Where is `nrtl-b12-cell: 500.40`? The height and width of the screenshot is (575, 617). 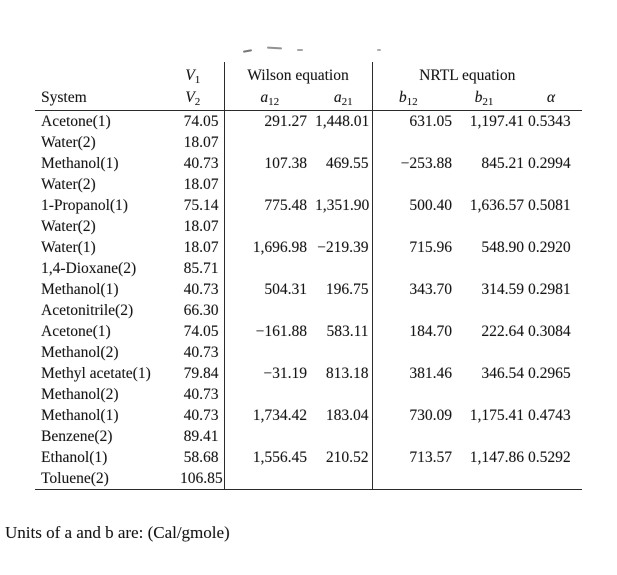
nrtl-b12-cell: 500.40 is located at coordinates (415, 216).